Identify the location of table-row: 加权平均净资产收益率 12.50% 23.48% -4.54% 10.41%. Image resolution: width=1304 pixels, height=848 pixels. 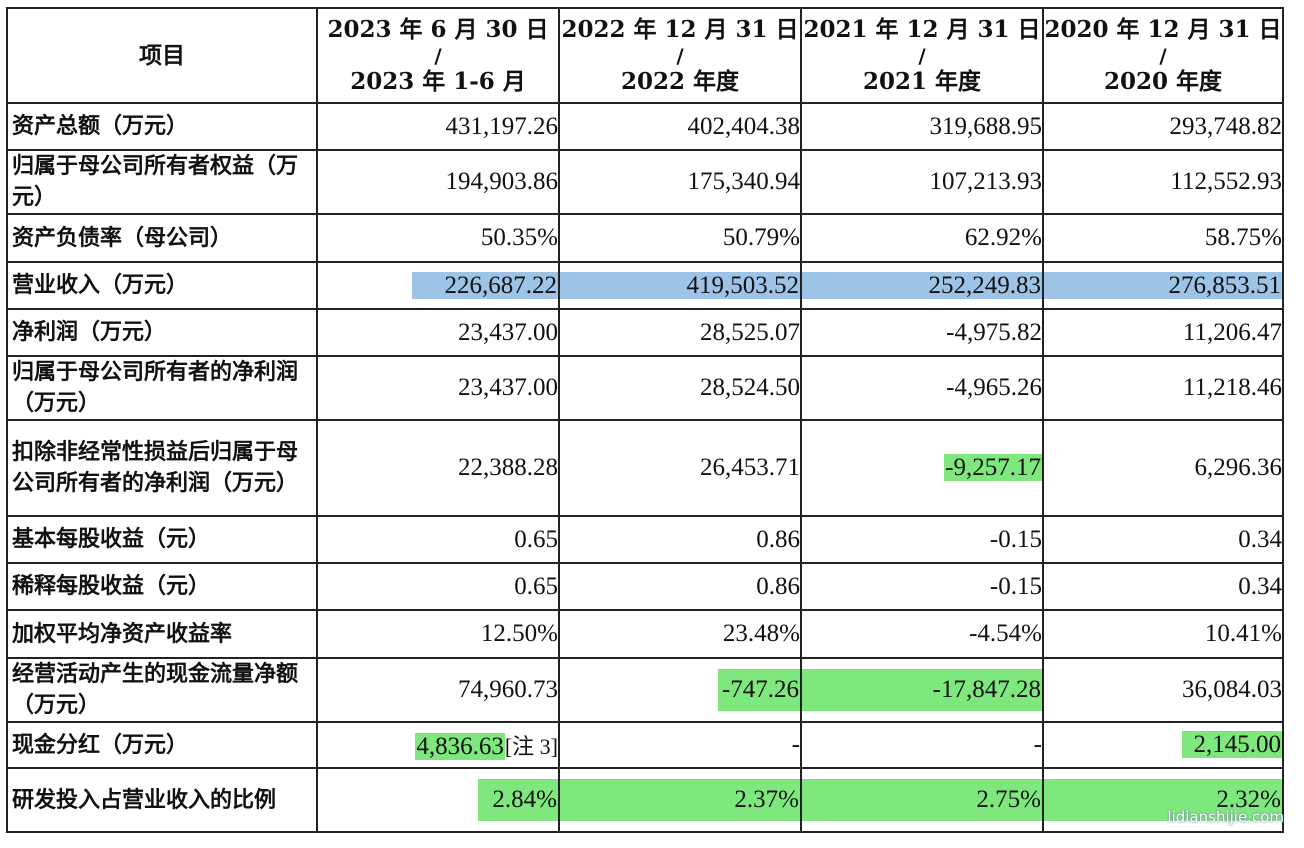
(645, 634).